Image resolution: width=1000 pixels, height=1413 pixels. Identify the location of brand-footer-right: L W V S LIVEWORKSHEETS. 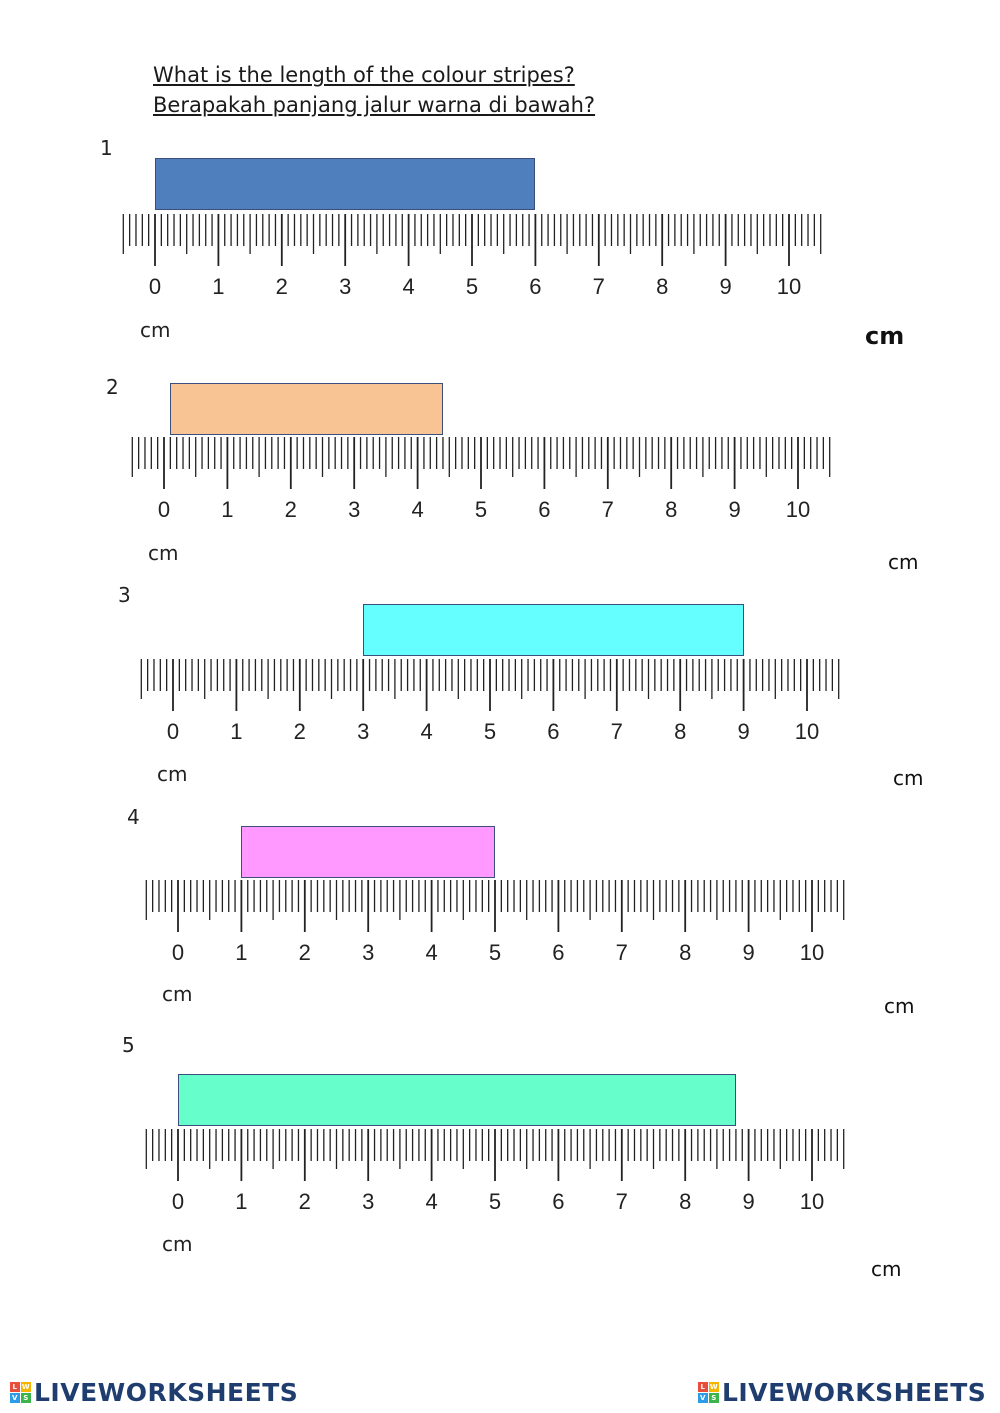
(842, 1392).